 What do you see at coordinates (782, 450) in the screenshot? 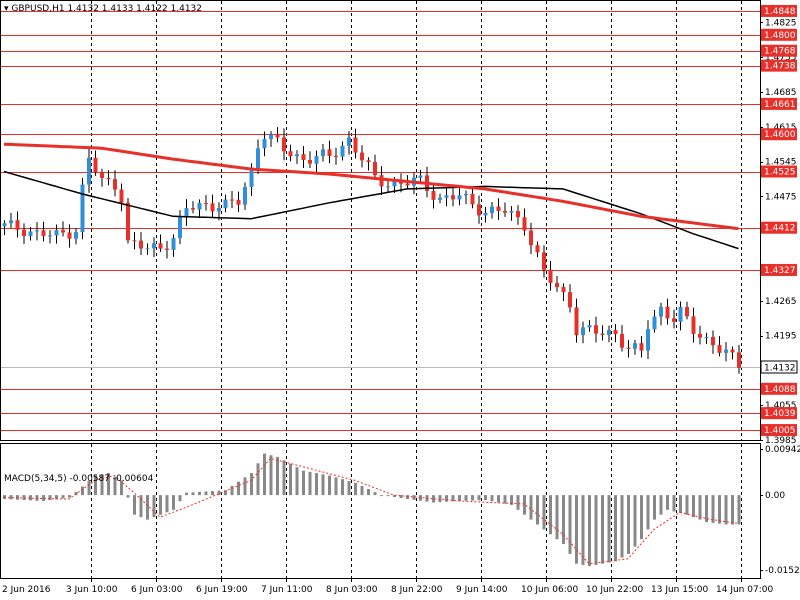
I see `macd-tick-0.00942: 0.00942` at bounding box center [782, 450].